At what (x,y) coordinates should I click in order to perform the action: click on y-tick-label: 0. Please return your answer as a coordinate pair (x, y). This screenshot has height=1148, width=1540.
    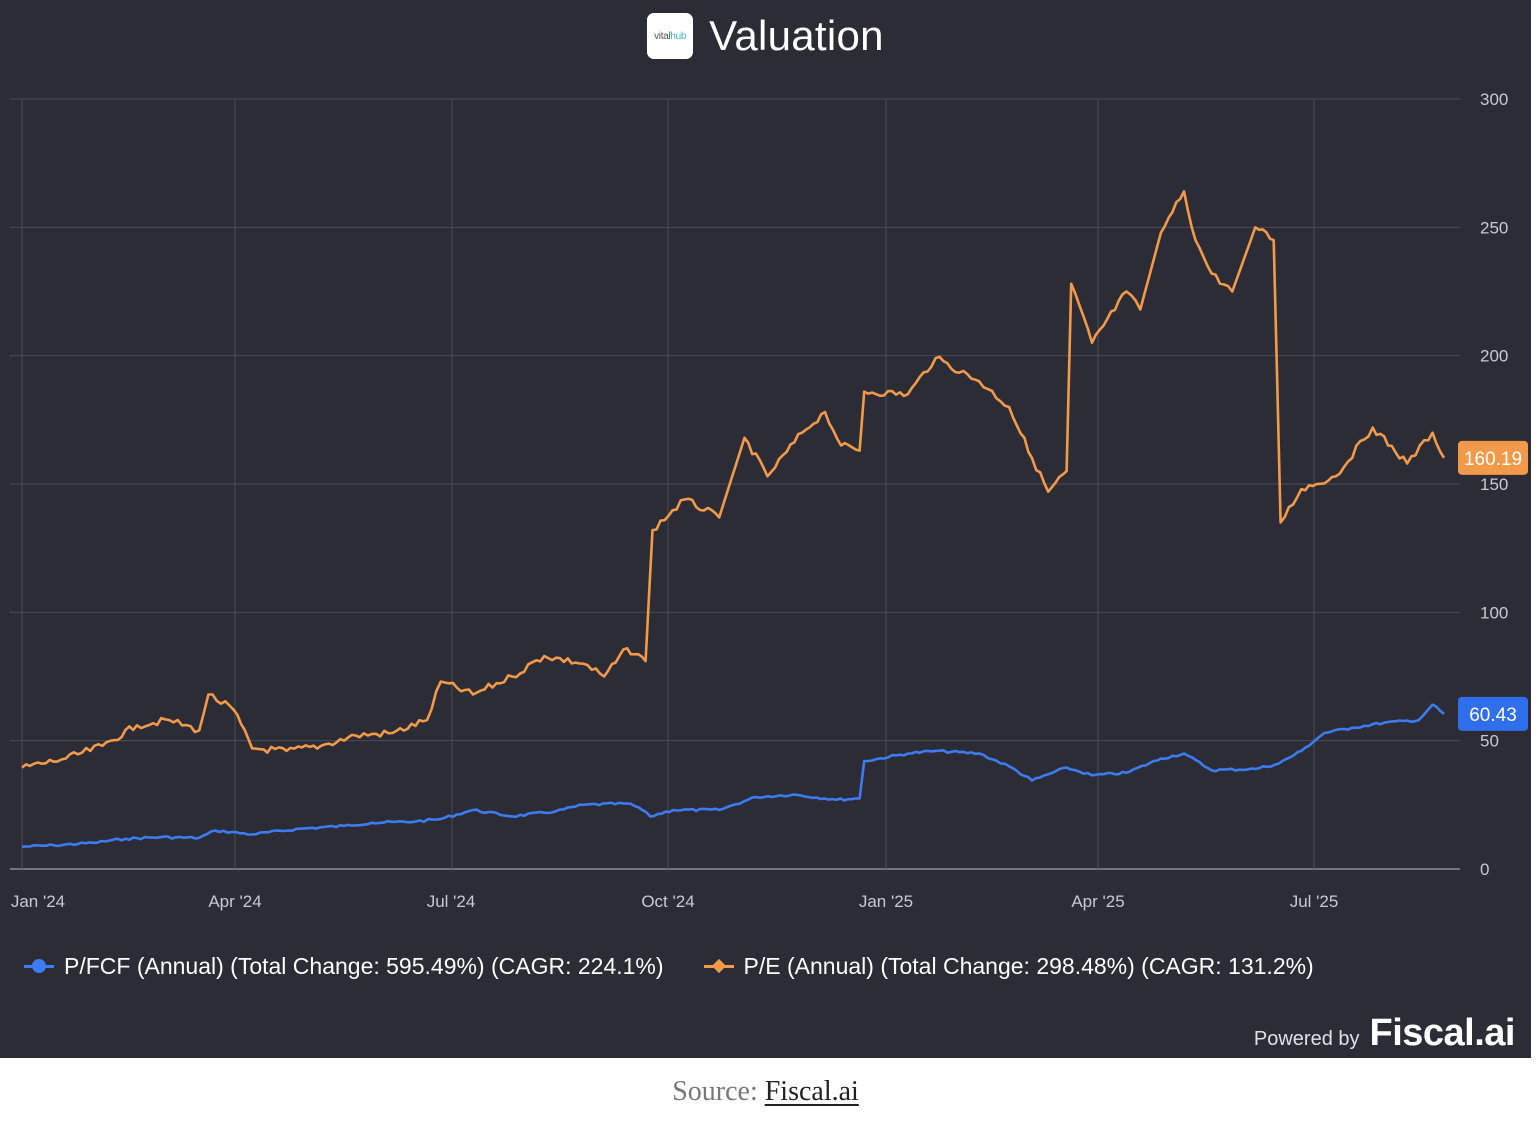
    Looking at the image, I should click on (1484, 869).